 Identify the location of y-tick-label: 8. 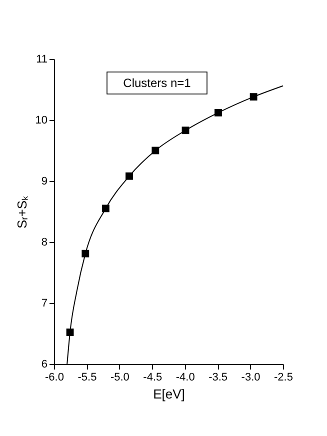
(44, 242).